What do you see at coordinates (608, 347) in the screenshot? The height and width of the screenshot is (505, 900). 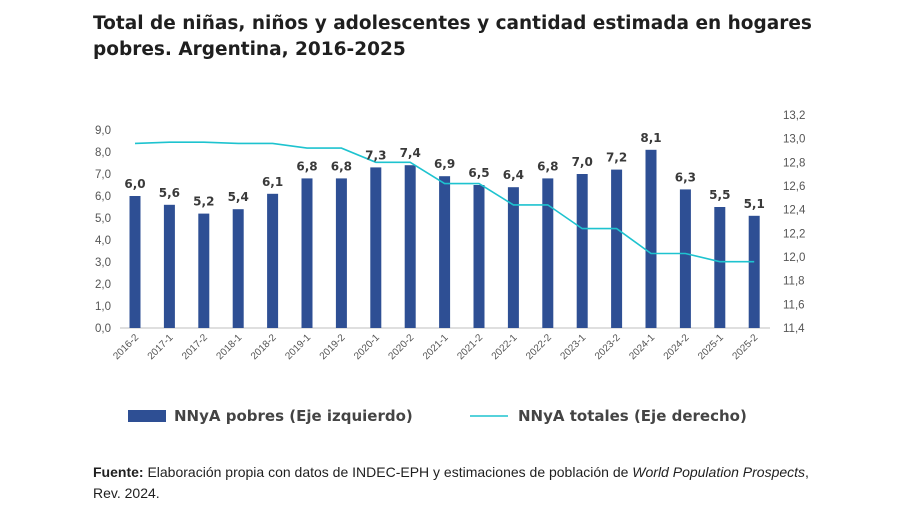 I see `x-tick-label: 2023-2` at bounding box center [608, 347].